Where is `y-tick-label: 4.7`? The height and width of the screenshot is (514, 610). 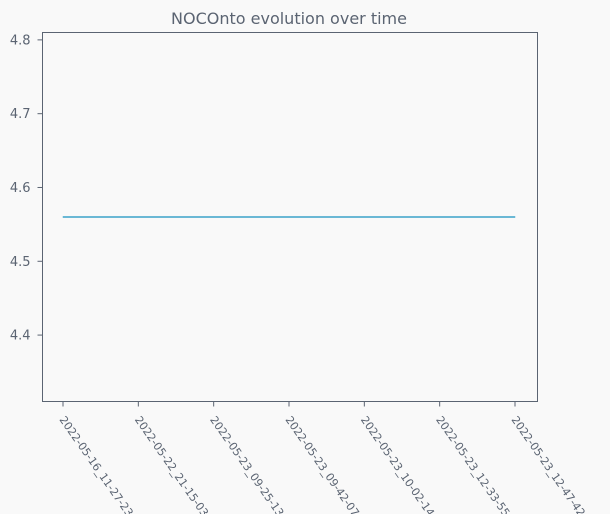
y-tick-label: 4.7 is located at coordinates (20, 114).